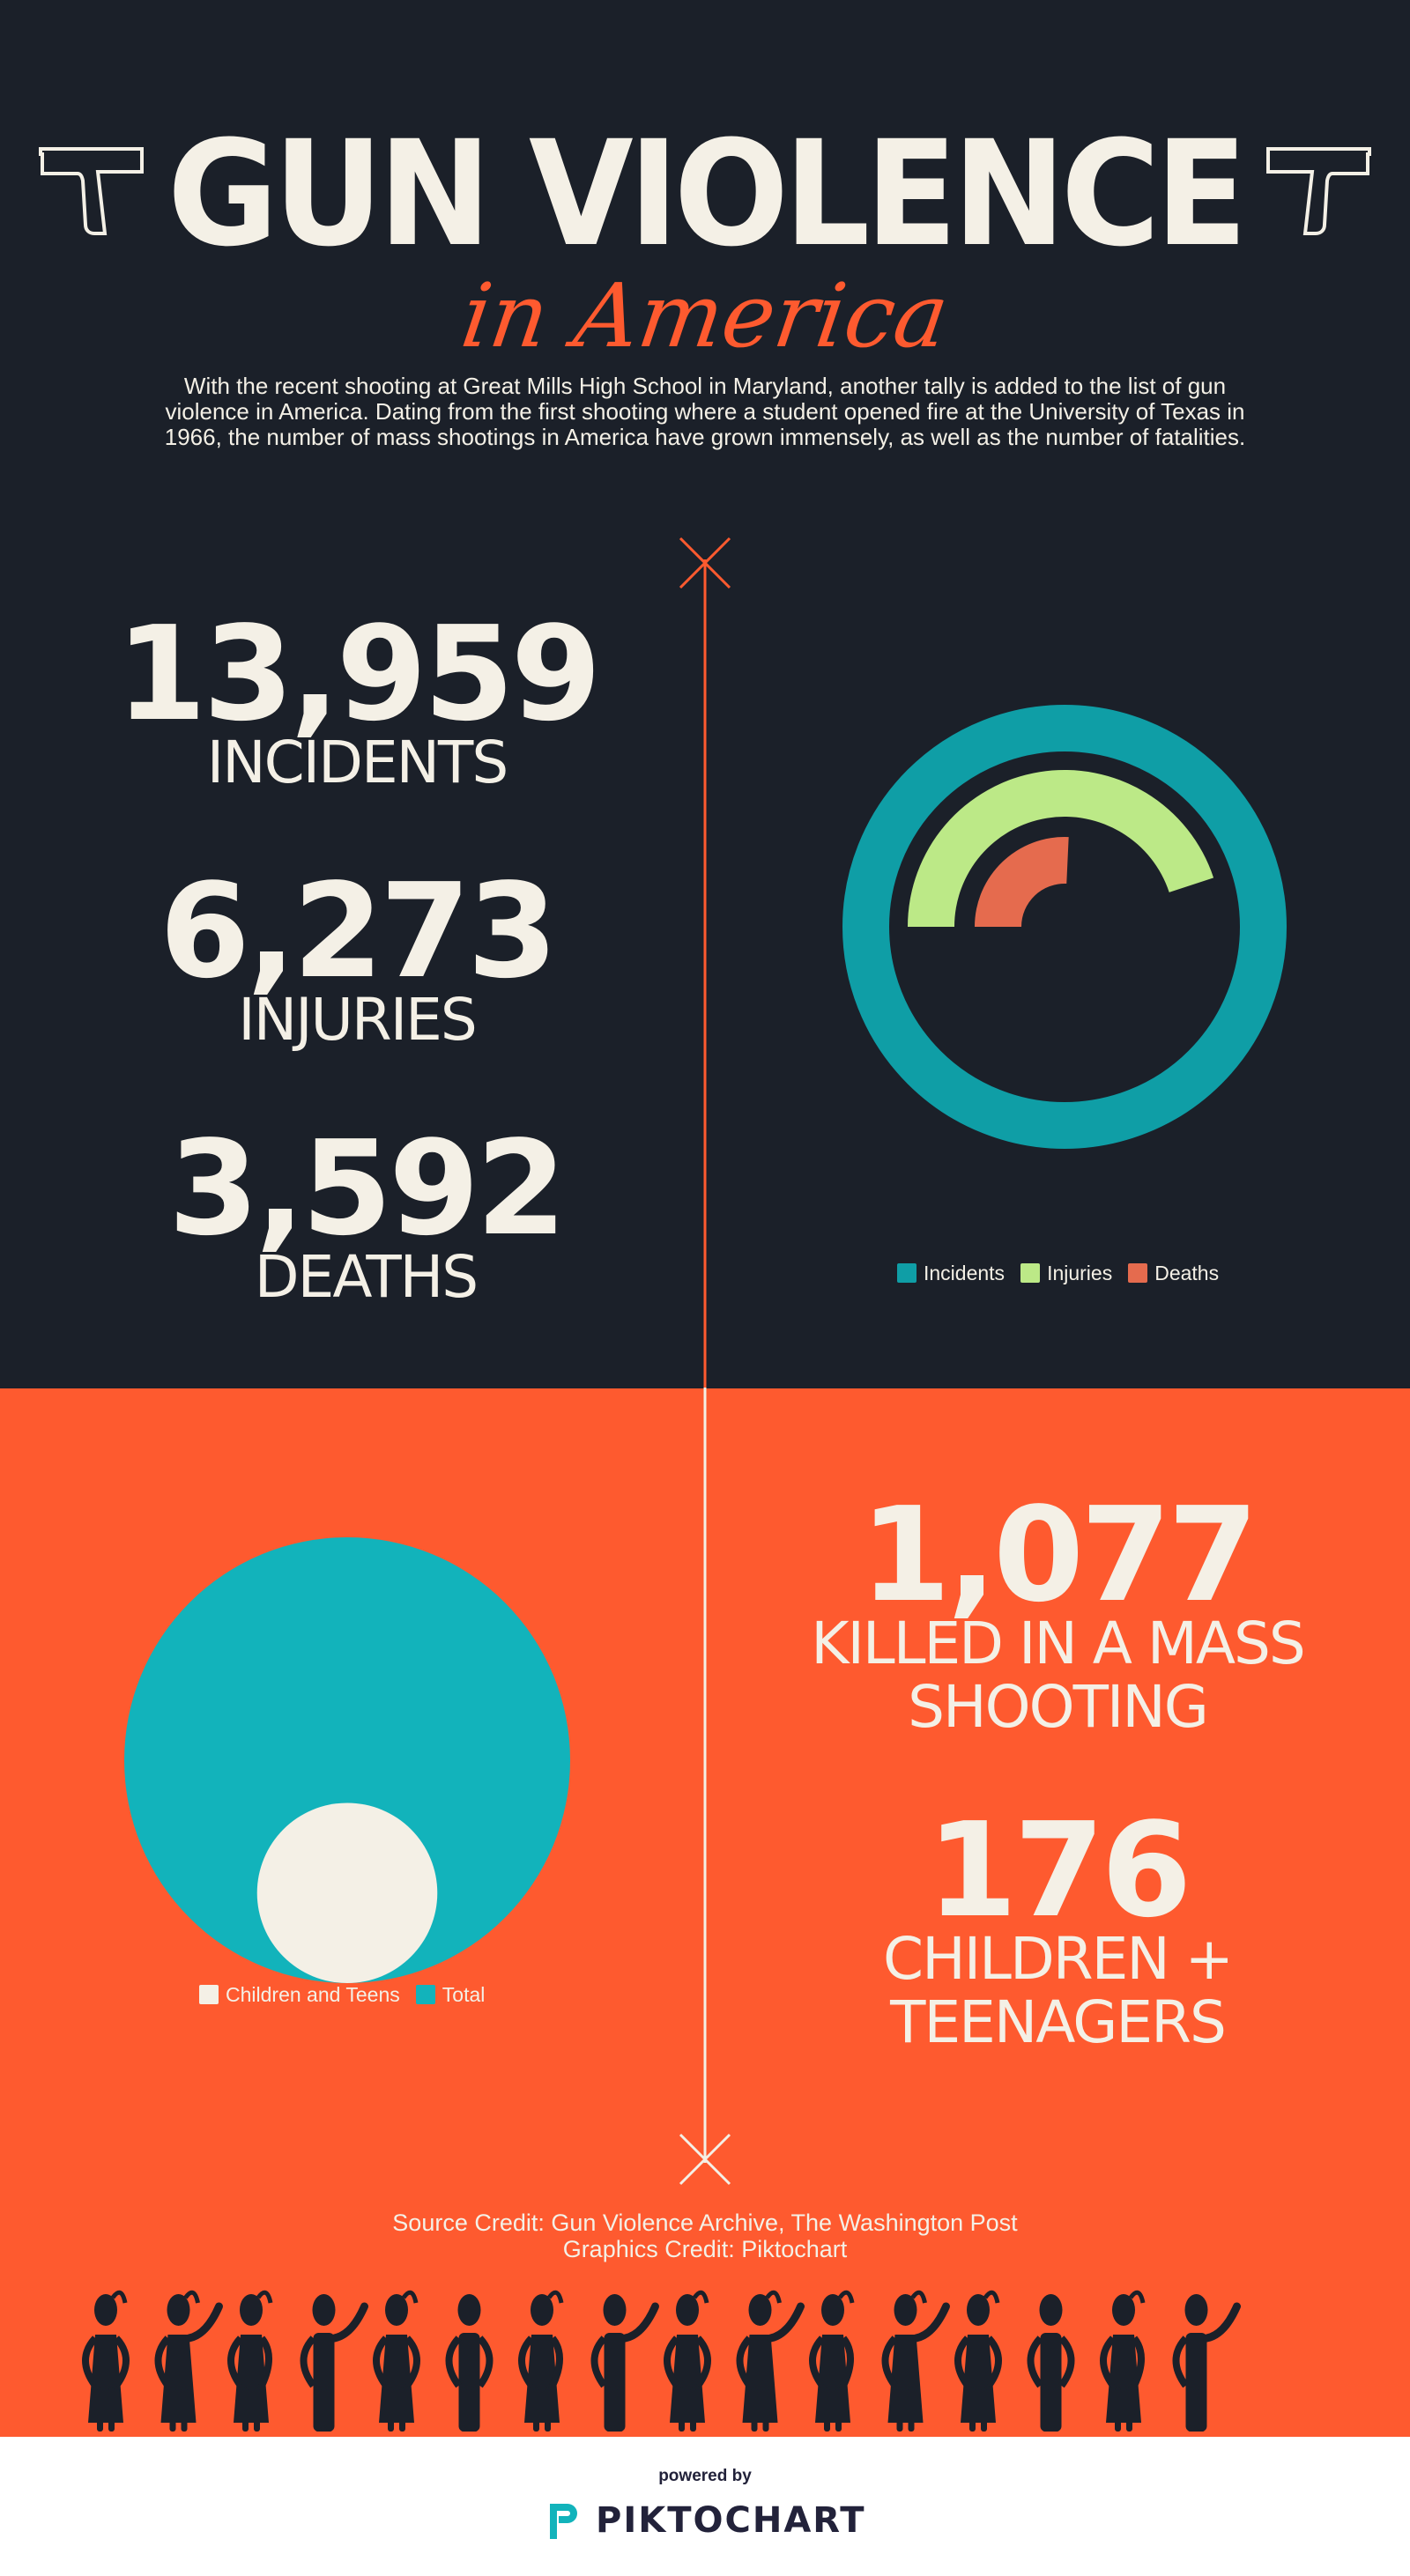  I want to click on bubble-legend: Children and Teens Total, so click(342, 1995).